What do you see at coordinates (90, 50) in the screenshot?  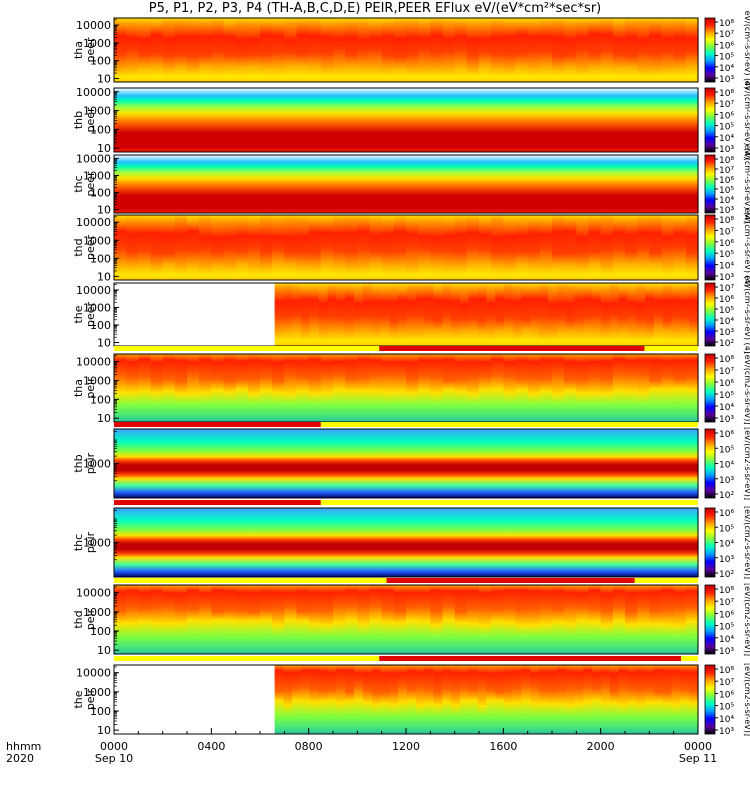 I see `y-axis-label: peer` at bounding box center [90, 50].